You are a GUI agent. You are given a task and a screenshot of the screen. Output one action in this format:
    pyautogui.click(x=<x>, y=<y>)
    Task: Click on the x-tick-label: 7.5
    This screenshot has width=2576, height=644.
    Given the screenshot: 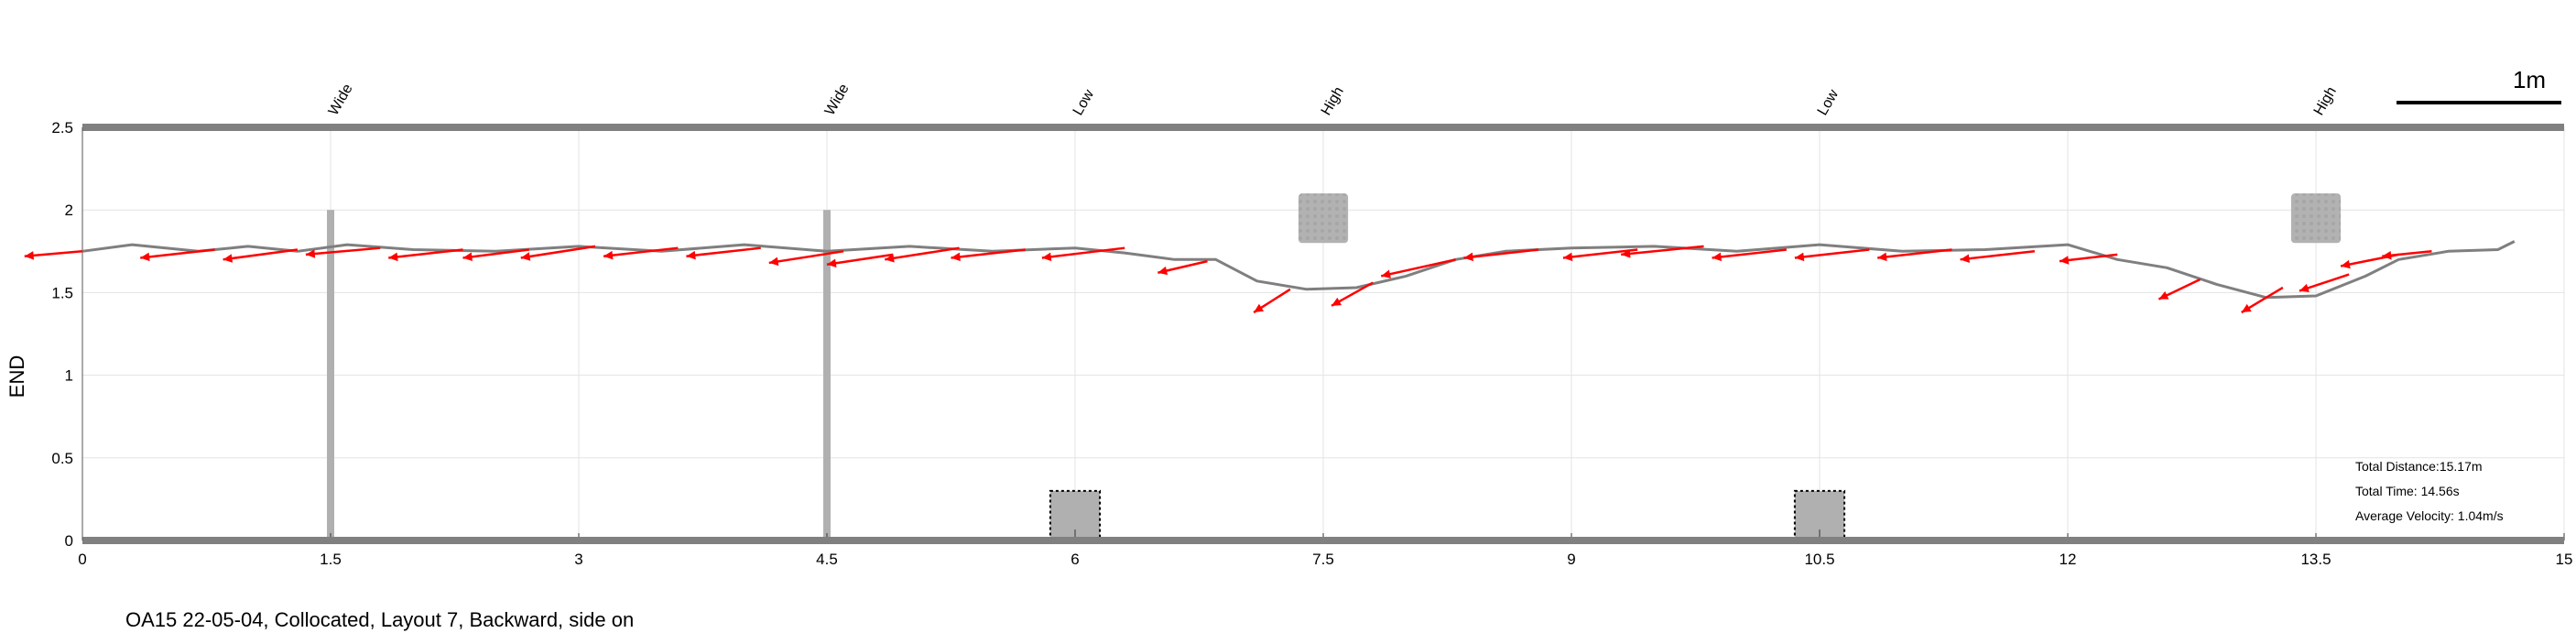 What is the action you would take?
    pyautogui.click(x=1323, y=559)
    